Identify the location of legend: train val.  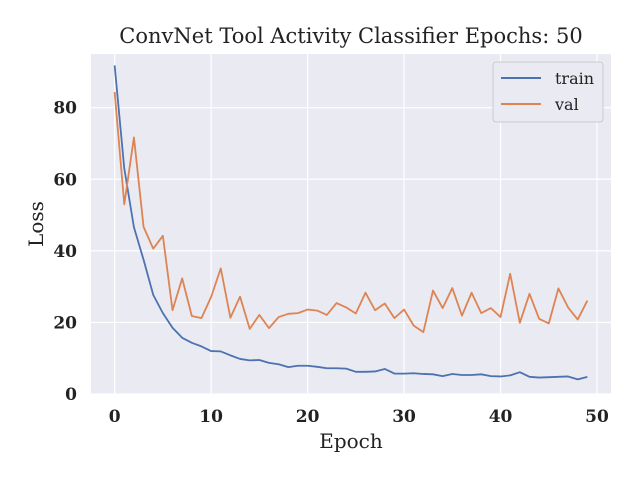
(548, 92).